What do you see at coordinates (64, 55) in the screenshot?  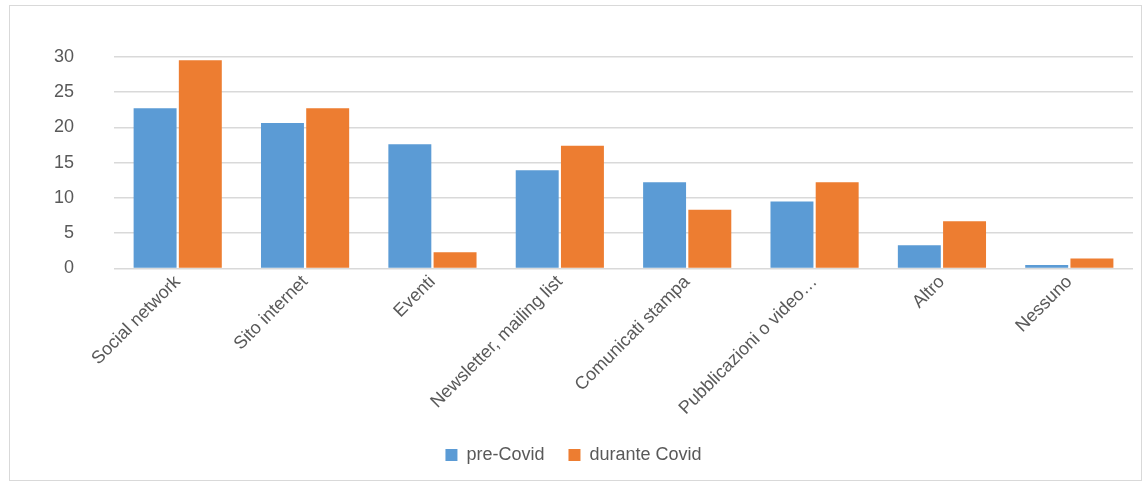 I see `y-tick-label: 30` at bounding box center [64, 55].